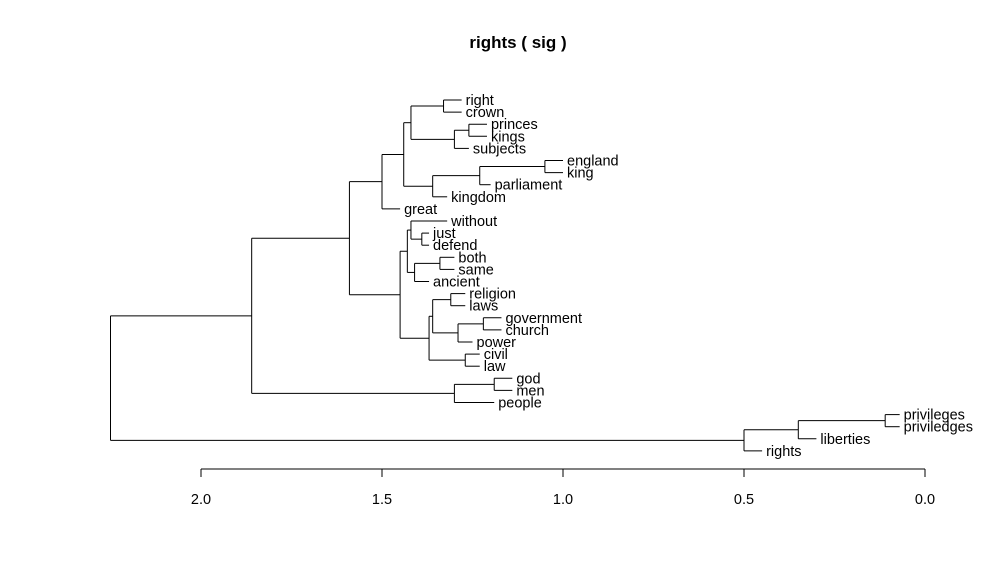  What do you see at coordinates (514, 125) in the screenshot?
I see `leaf-label: princes` at bounding box center [514, 125].